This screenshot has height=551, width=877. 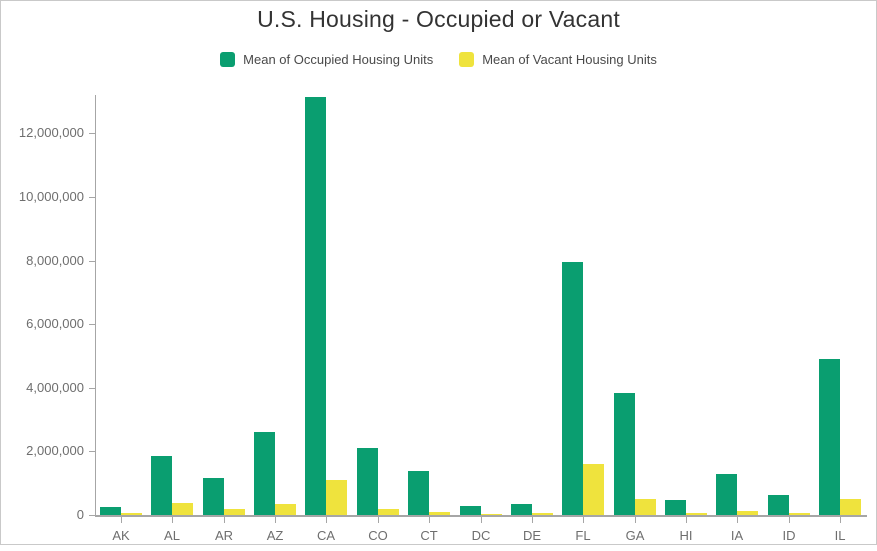 I want to click on y-axis-label: 10,000,000, so click(x=51, y=196).